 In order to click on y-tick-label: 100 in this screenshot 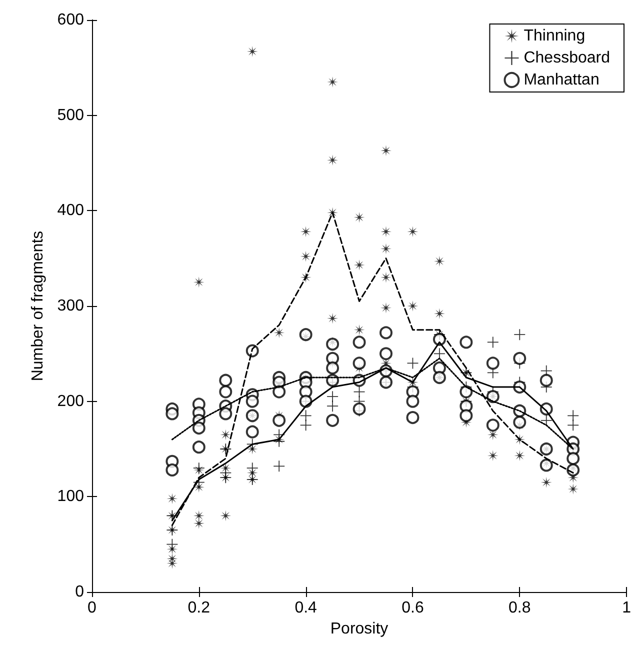, I will do `click(70, 497)`.